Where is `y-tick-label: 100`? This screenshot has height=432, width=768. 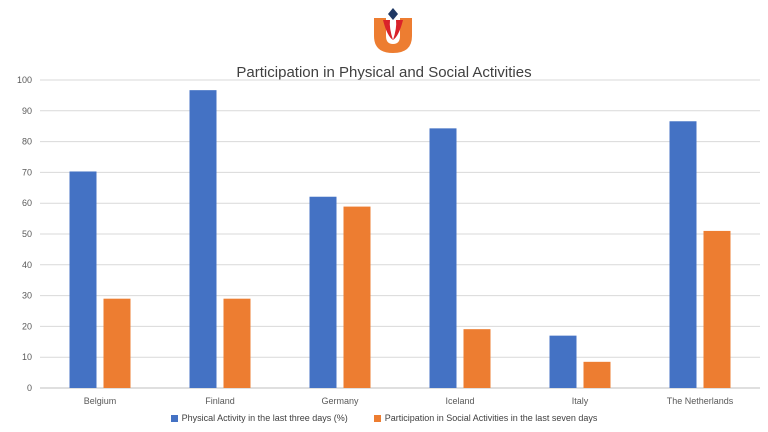 y-tick-label: 100 is located at coordinates (24, 80).